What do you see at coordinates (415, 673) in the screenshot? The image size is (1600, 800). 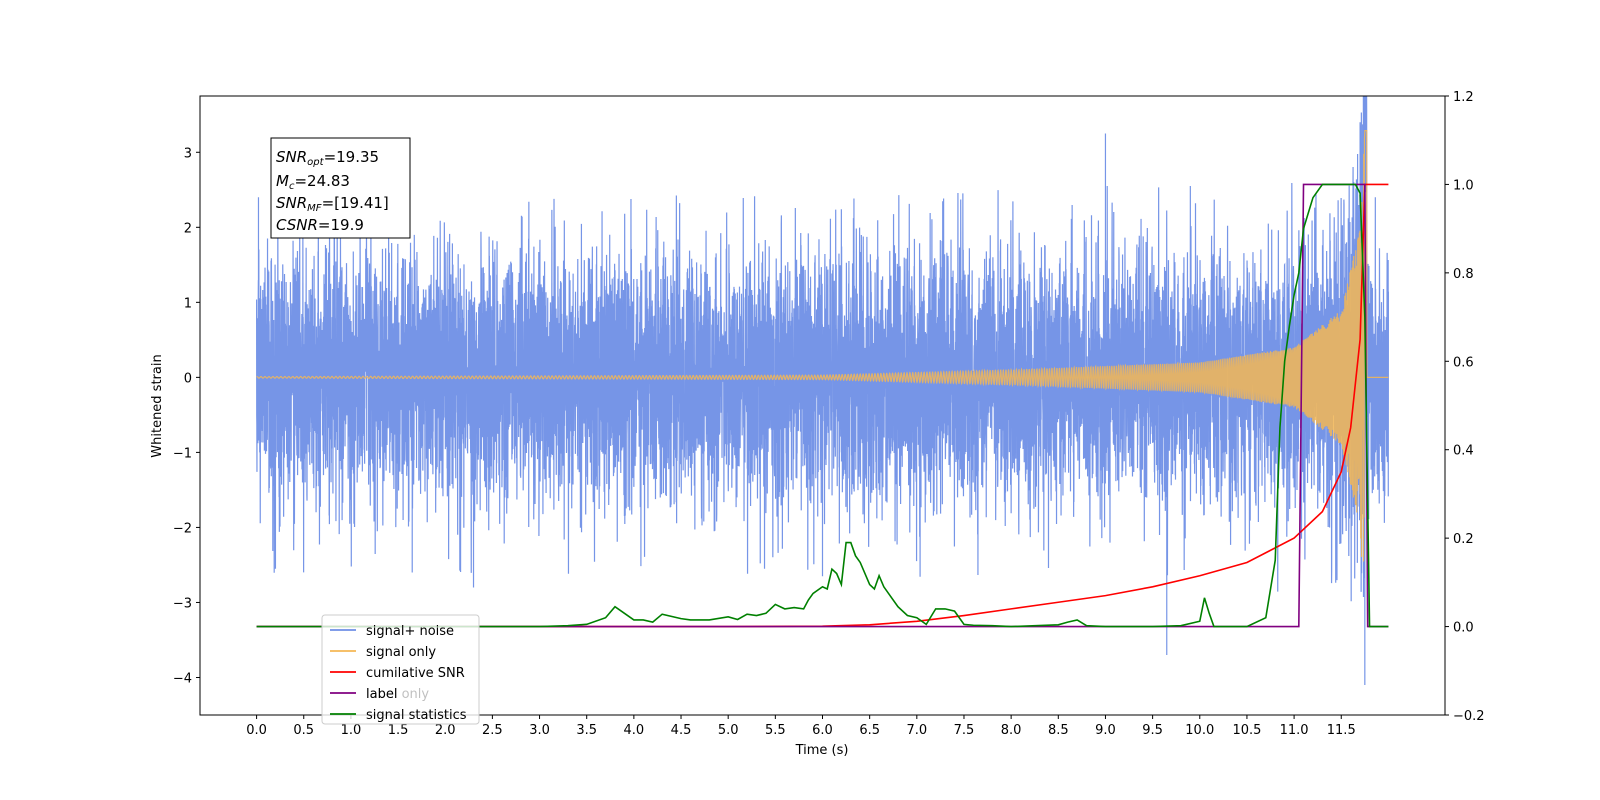 I see `legend-entry-label: cumilative SNR` at bounding box center [415, 673].